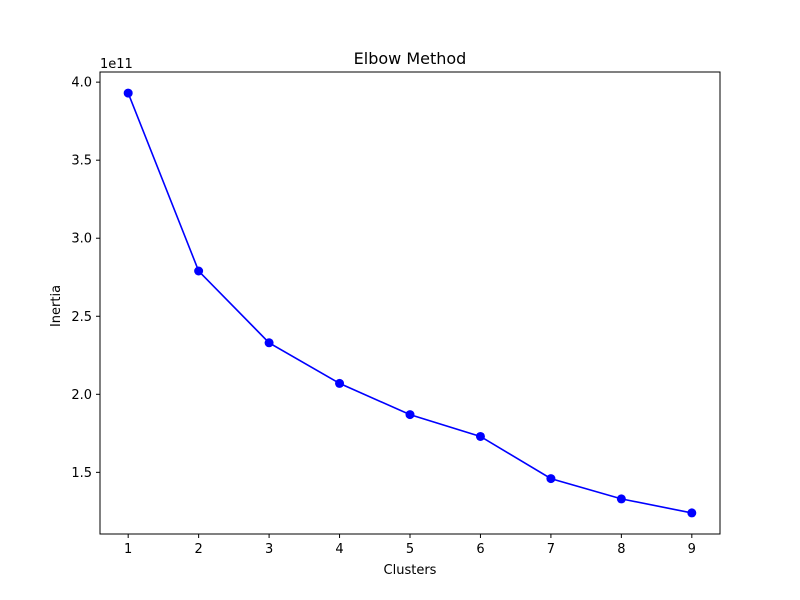 The width and height of the screenshot is (800, 600). What do you see at coordinates (128, 549) in the screenshot?
I see `x-tick-label: 1` at bounding box center [128, 549].